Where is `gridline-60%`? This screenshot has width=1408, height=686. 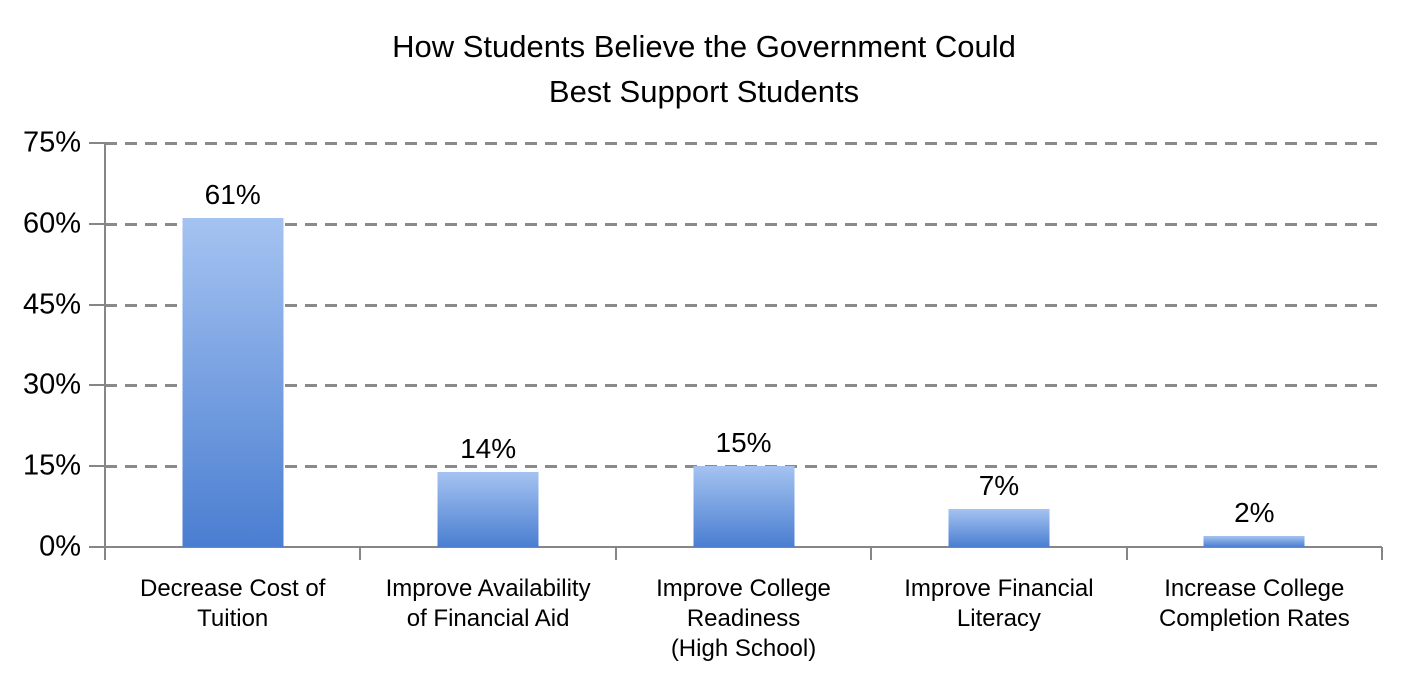
gridline-60% is located at coordinates (743, 224).